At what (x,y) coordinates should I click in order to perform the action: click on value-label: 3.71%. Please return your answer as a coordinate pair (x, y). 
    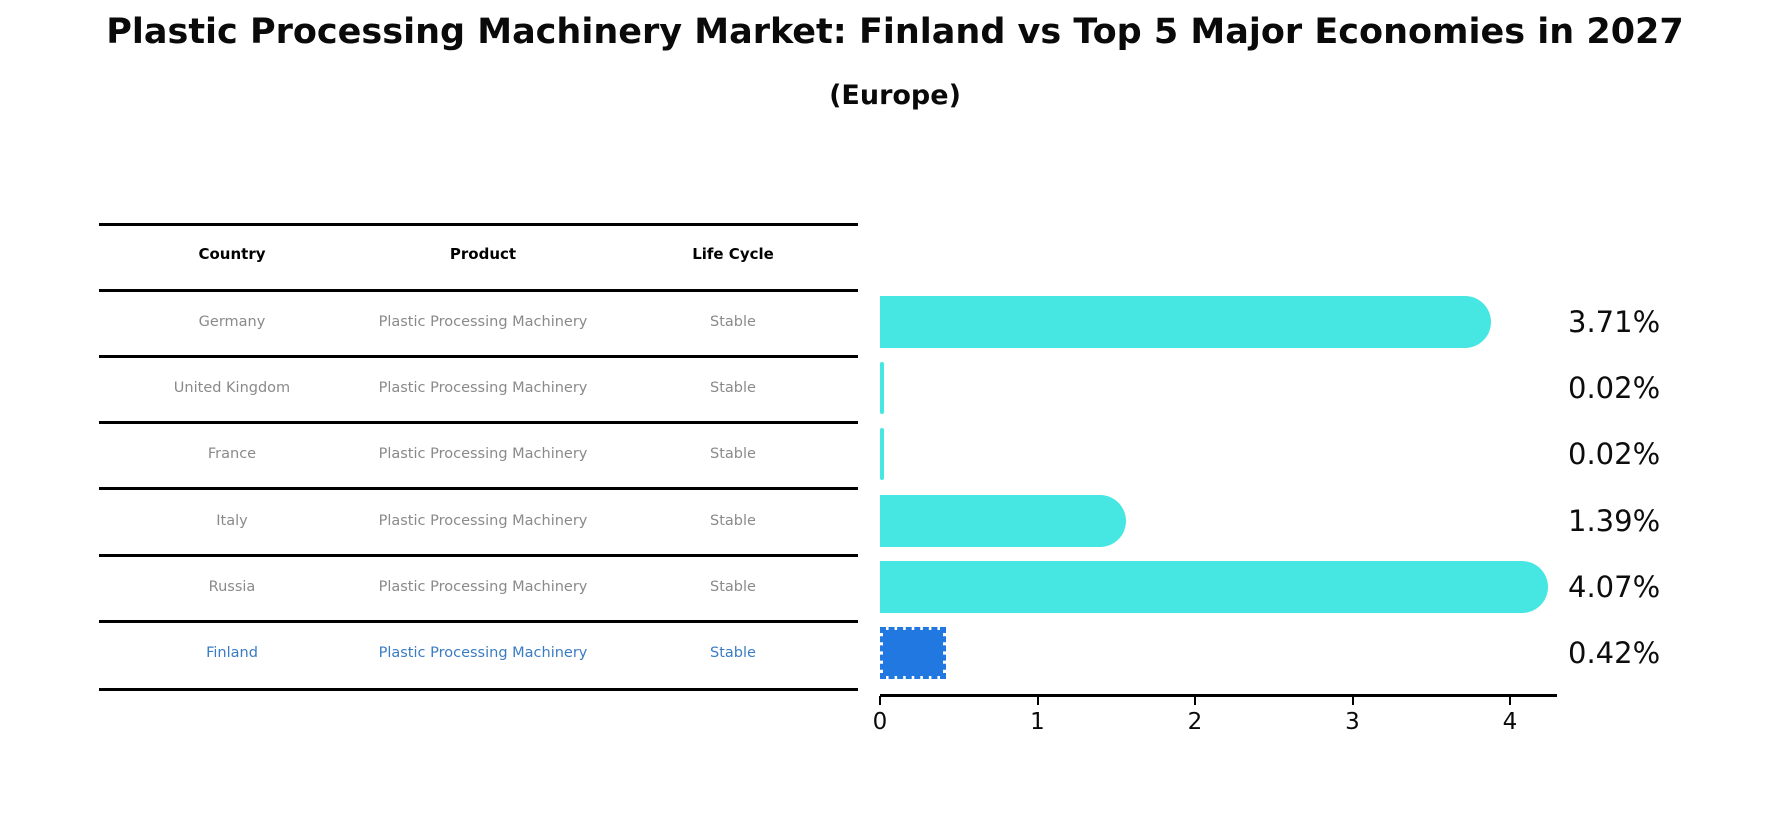
    Looking at the image, I should click on (1614, 322).